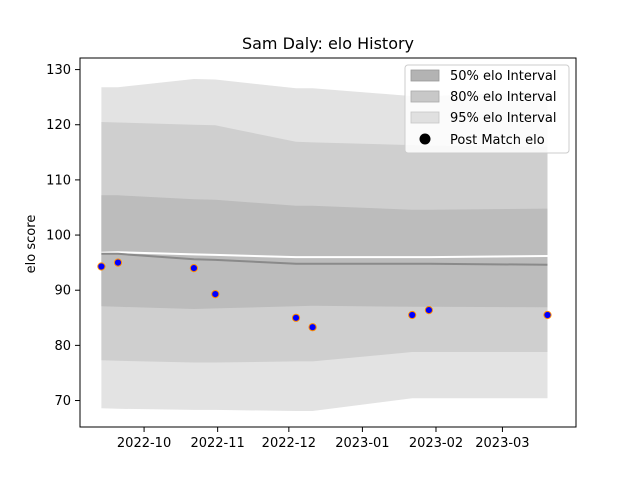  What do you see at coordinates (58, 180) in the screenshot?
I see `y-tick-label: 110` at bounding box center [58, 180].